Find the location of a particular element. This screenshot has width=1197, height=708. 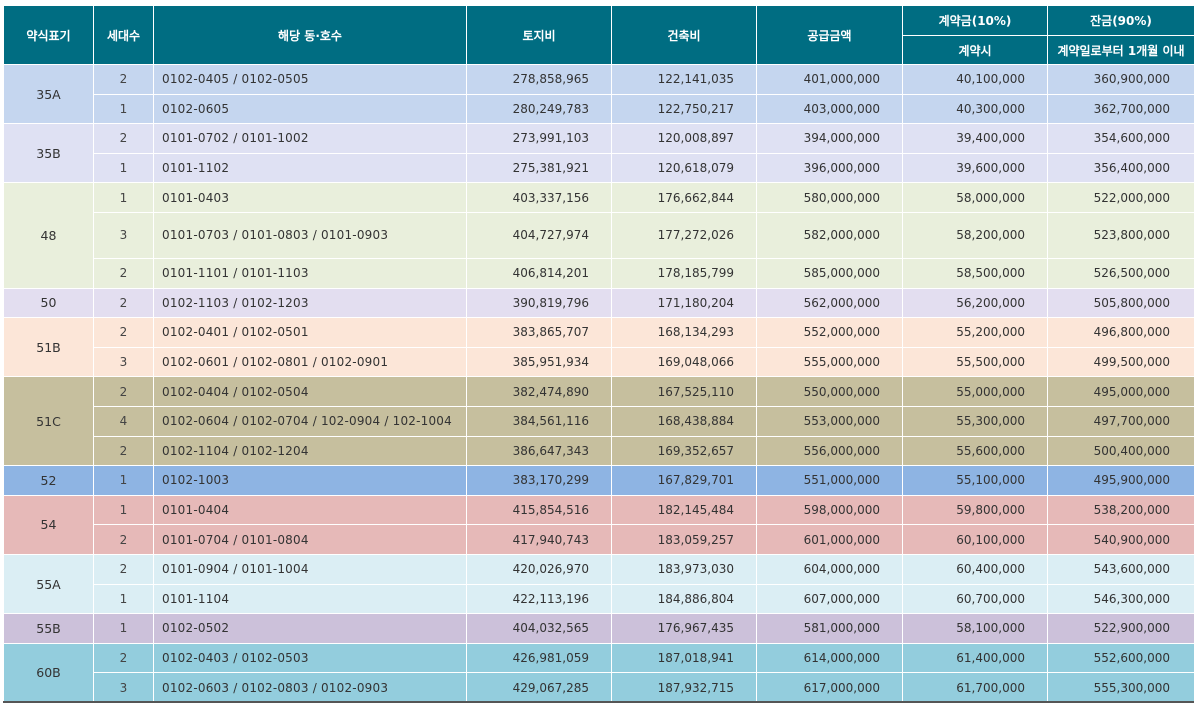

deposit-cell: 58,000,000 is located at coordinates (975, 197).